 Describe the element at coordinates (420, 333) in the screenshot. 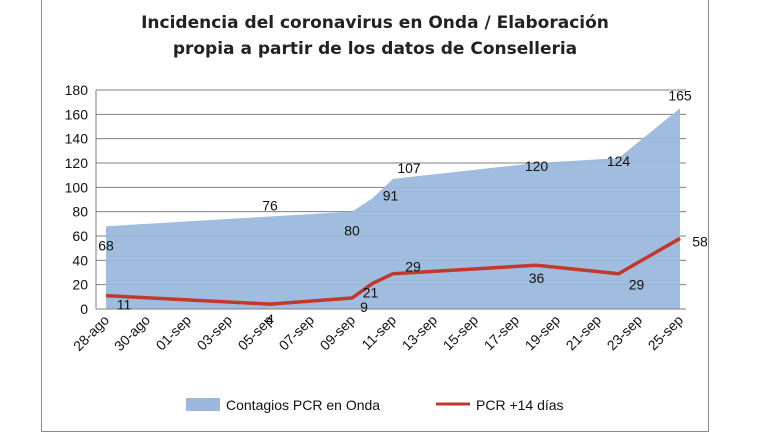

I see `x-tick-13-sep: 13-sep` at that location.